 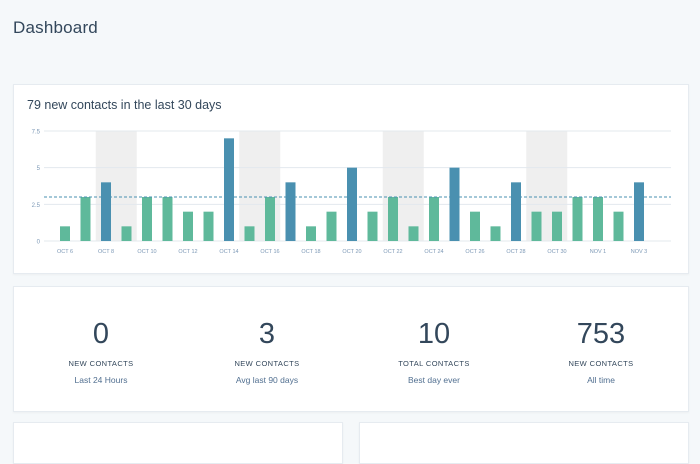 I want to click on stat-subtitle: All time, so click(x=601, y=380).